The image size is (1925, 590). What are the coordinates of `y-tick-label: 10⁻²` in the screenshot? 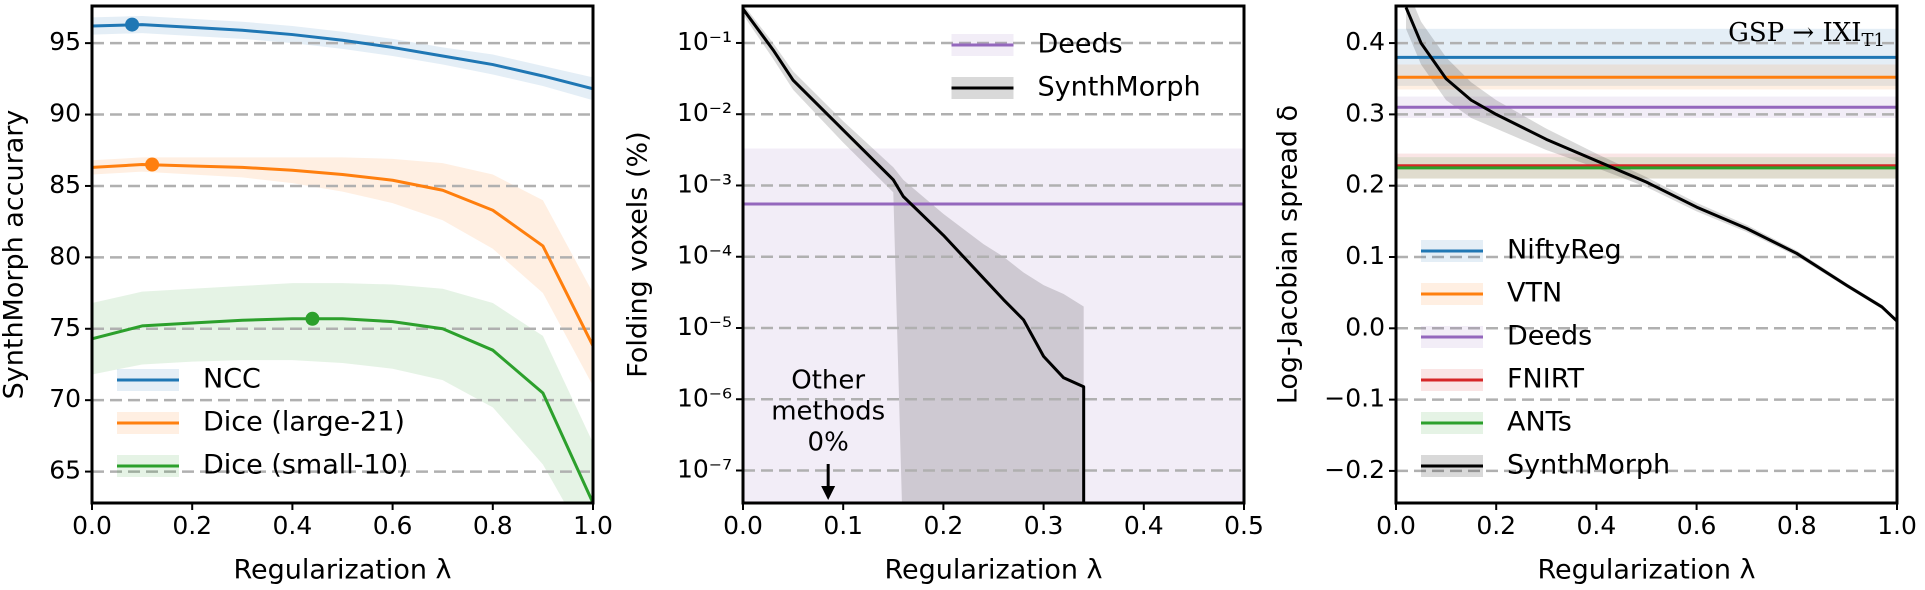 It's located at (704, 112).